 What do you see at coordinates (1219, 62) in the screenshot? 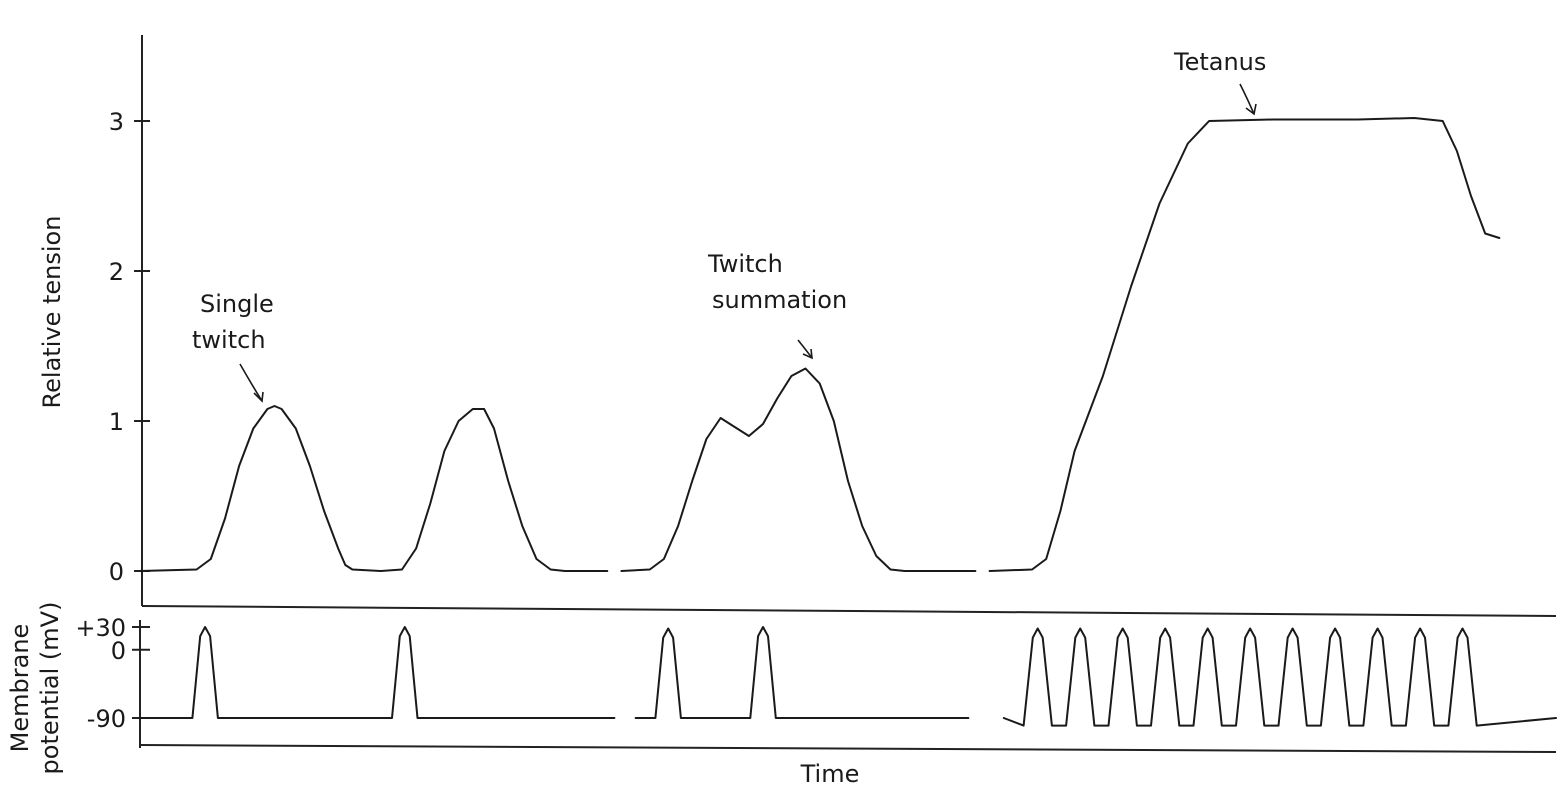
I see `annotation-2-line-0: Tetanus` at bounding box center [1219, 62].